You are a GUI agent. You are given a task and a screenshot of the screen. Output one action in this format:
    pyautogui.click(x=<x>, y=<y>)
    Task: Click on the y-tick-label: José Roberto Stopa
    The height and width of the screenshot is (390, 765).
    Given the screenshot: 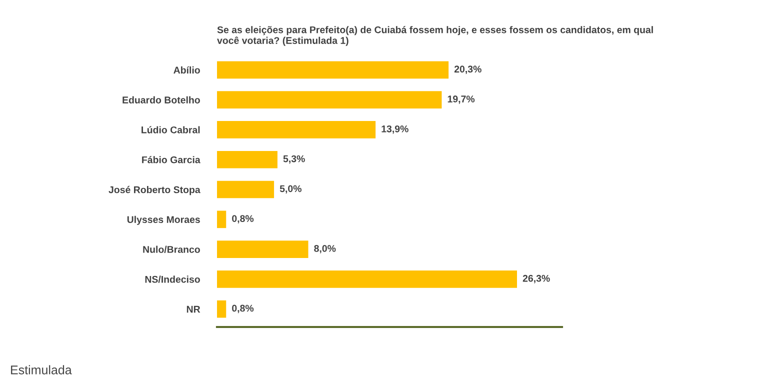 What is the action you would take?
    pyautogui.click(x=154, y=191)
    